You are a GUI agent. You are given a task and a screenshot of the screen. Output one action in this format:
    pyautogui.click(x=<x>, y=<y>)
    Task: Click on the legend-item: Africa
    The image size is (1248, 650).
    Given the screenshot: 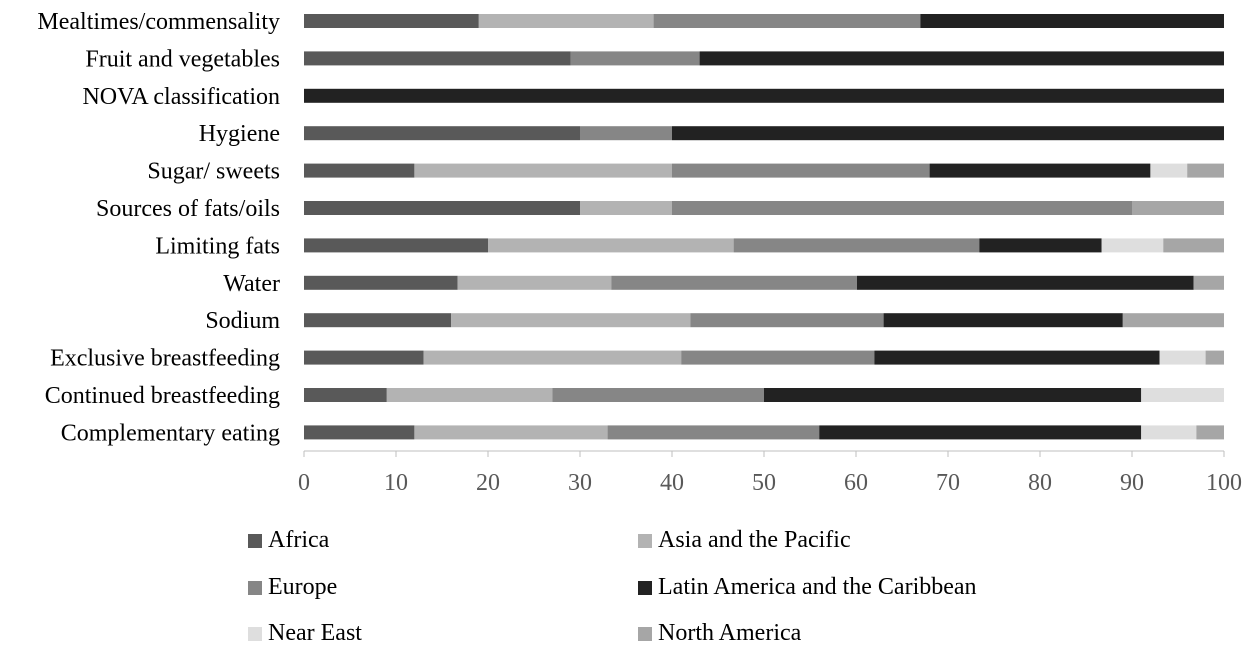 What is the action you would take?
    pyautogui.click(x=288, y=540)
    